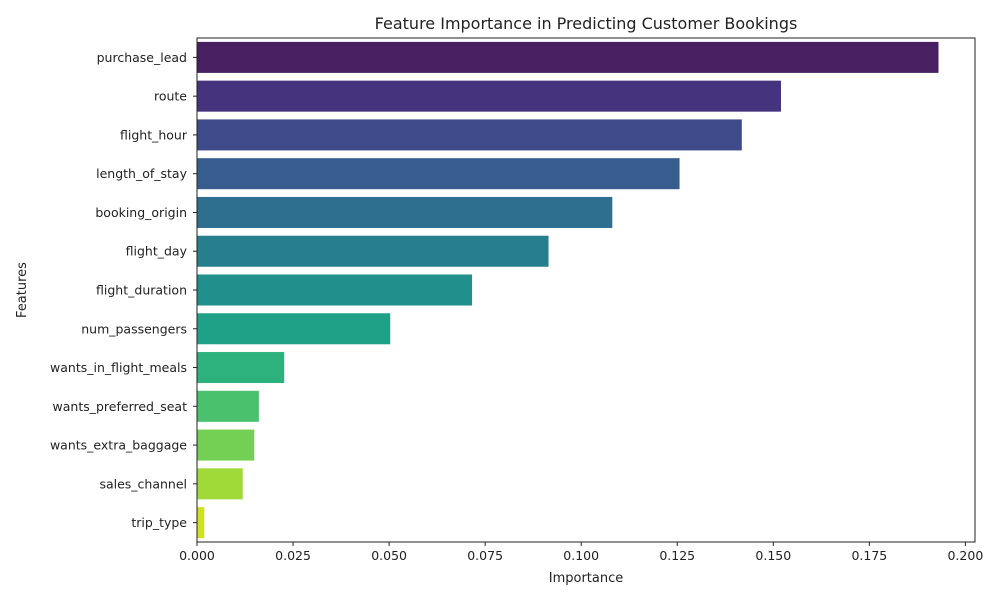 This screenshot has width=1000, height=600. What do you see at coordinates (373, 251) in the screenshot?
I see `bar-flight-day` at bounding box center [373, 251].